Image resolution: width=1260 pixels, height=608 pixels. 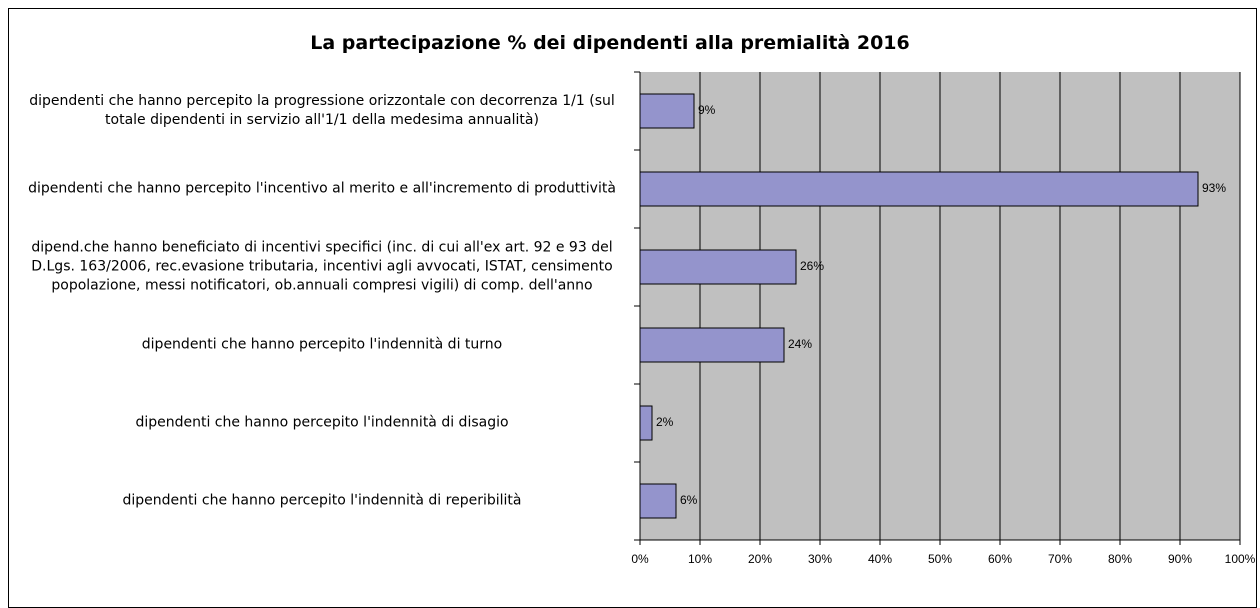 I want to click on value-label: 93%, so click(x=1214, y=188).